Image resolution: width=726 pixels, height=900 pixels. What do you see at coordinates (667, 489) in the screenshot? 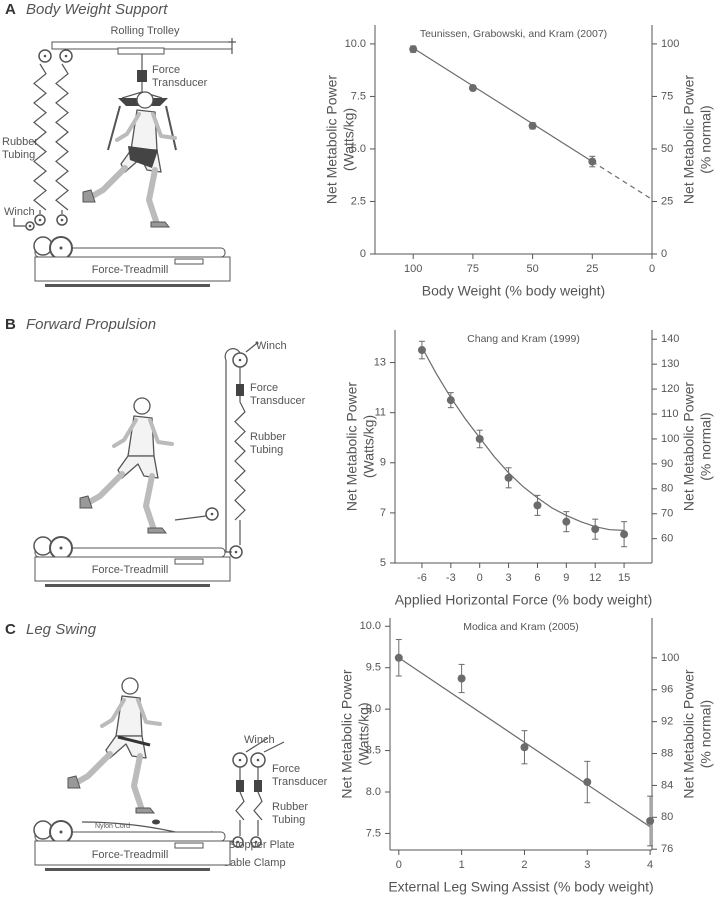
I see `y2-tick-label: 80` at bounding box center [667, 489].